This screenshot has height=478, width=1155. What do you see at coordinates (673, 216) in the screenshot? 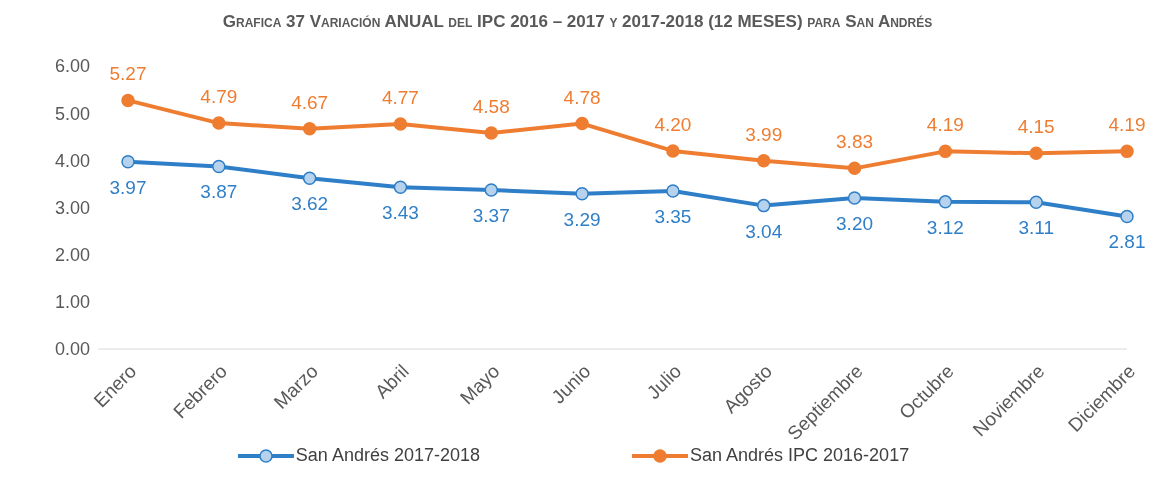
I see `data-label: 3.35` at bounding box center [673, 216].